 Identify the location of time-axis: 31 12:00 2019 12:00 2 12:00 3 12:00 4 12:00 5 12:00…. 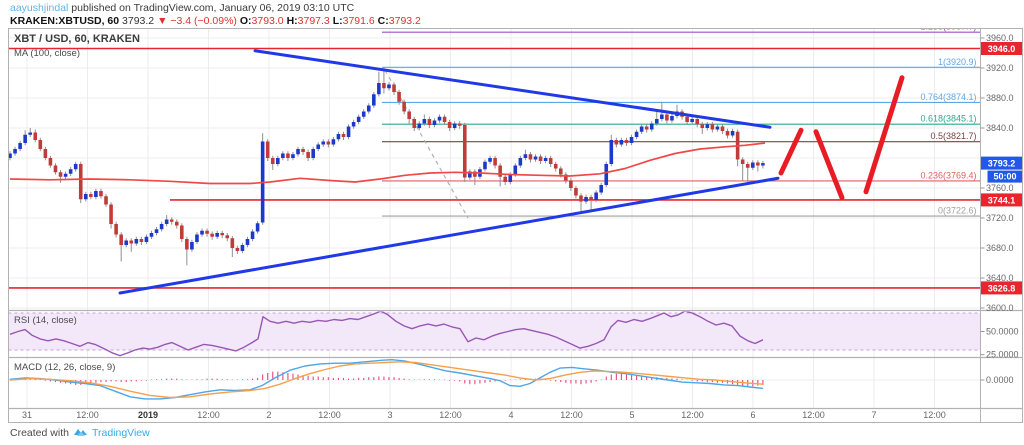
(484, 415).